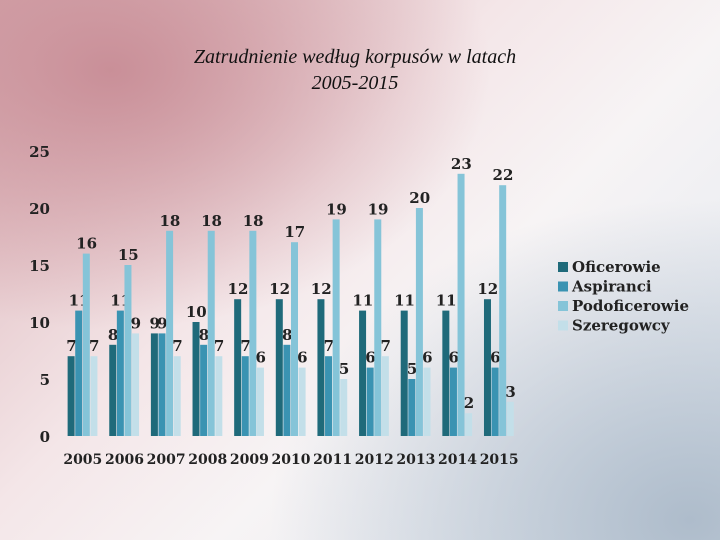 The image size is (720, 540). Describe the element at coordinates (332, 460) in the screenshot. I see `x-tick-label: 2011` at that location.